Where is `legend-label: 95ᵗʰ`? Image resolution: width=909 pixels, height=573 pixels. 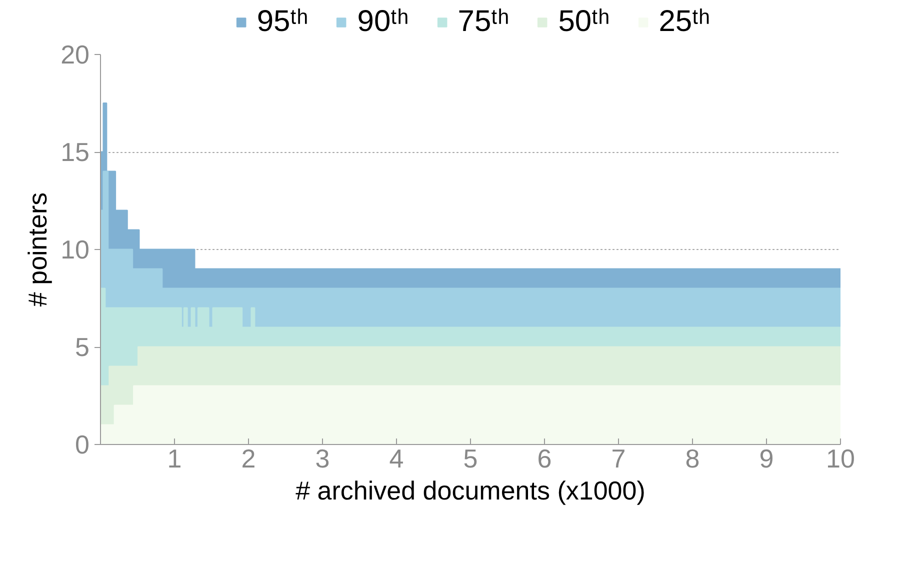
legend-label: 95ᵗʰ is located at coordinates (282, 22).